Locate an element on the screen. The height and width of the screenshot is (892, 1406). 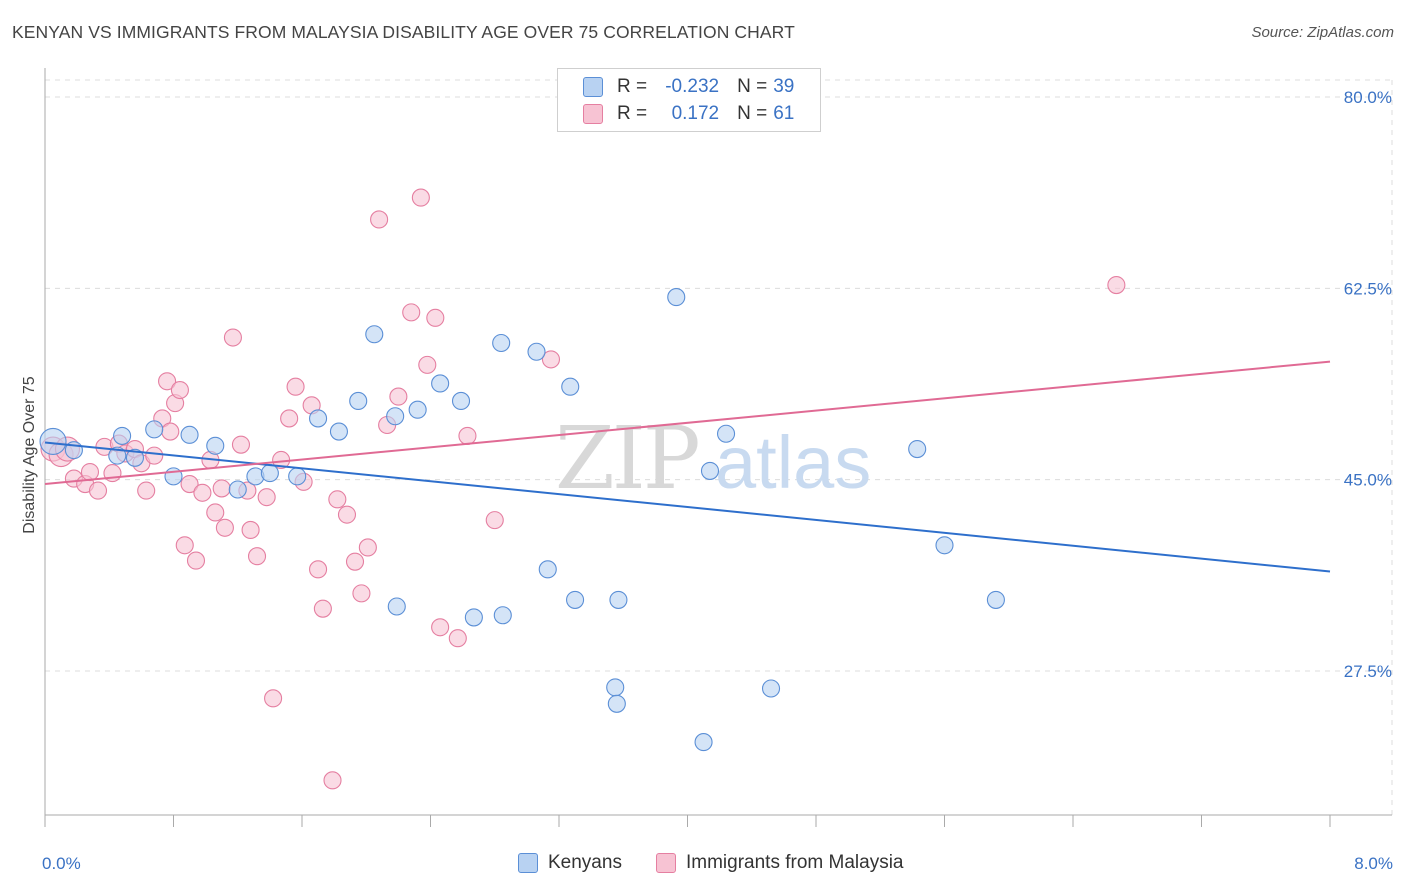
watermark: ZIP atlas is located at coordinates (713, 459).